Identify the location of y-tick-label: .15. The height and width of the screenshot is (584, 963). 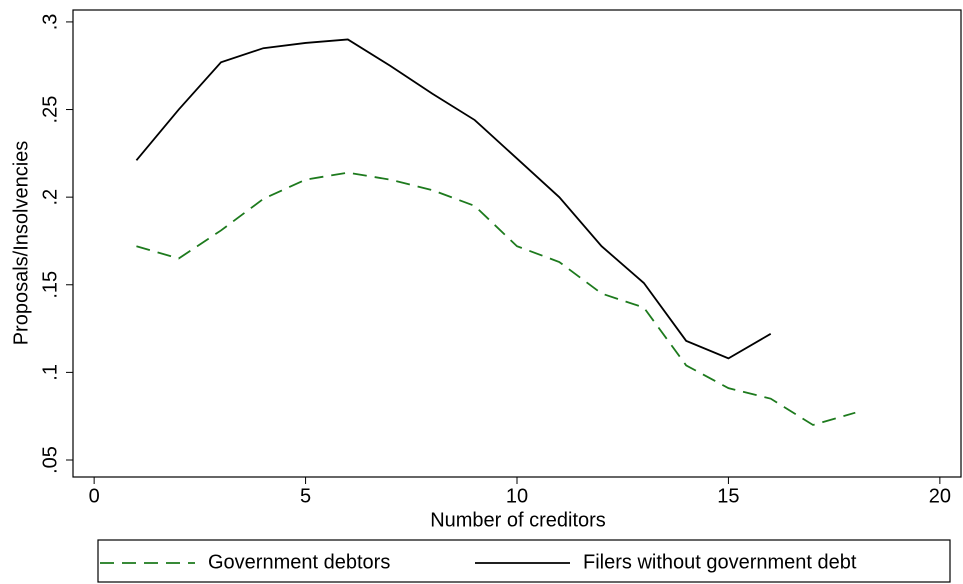
(50, 285).